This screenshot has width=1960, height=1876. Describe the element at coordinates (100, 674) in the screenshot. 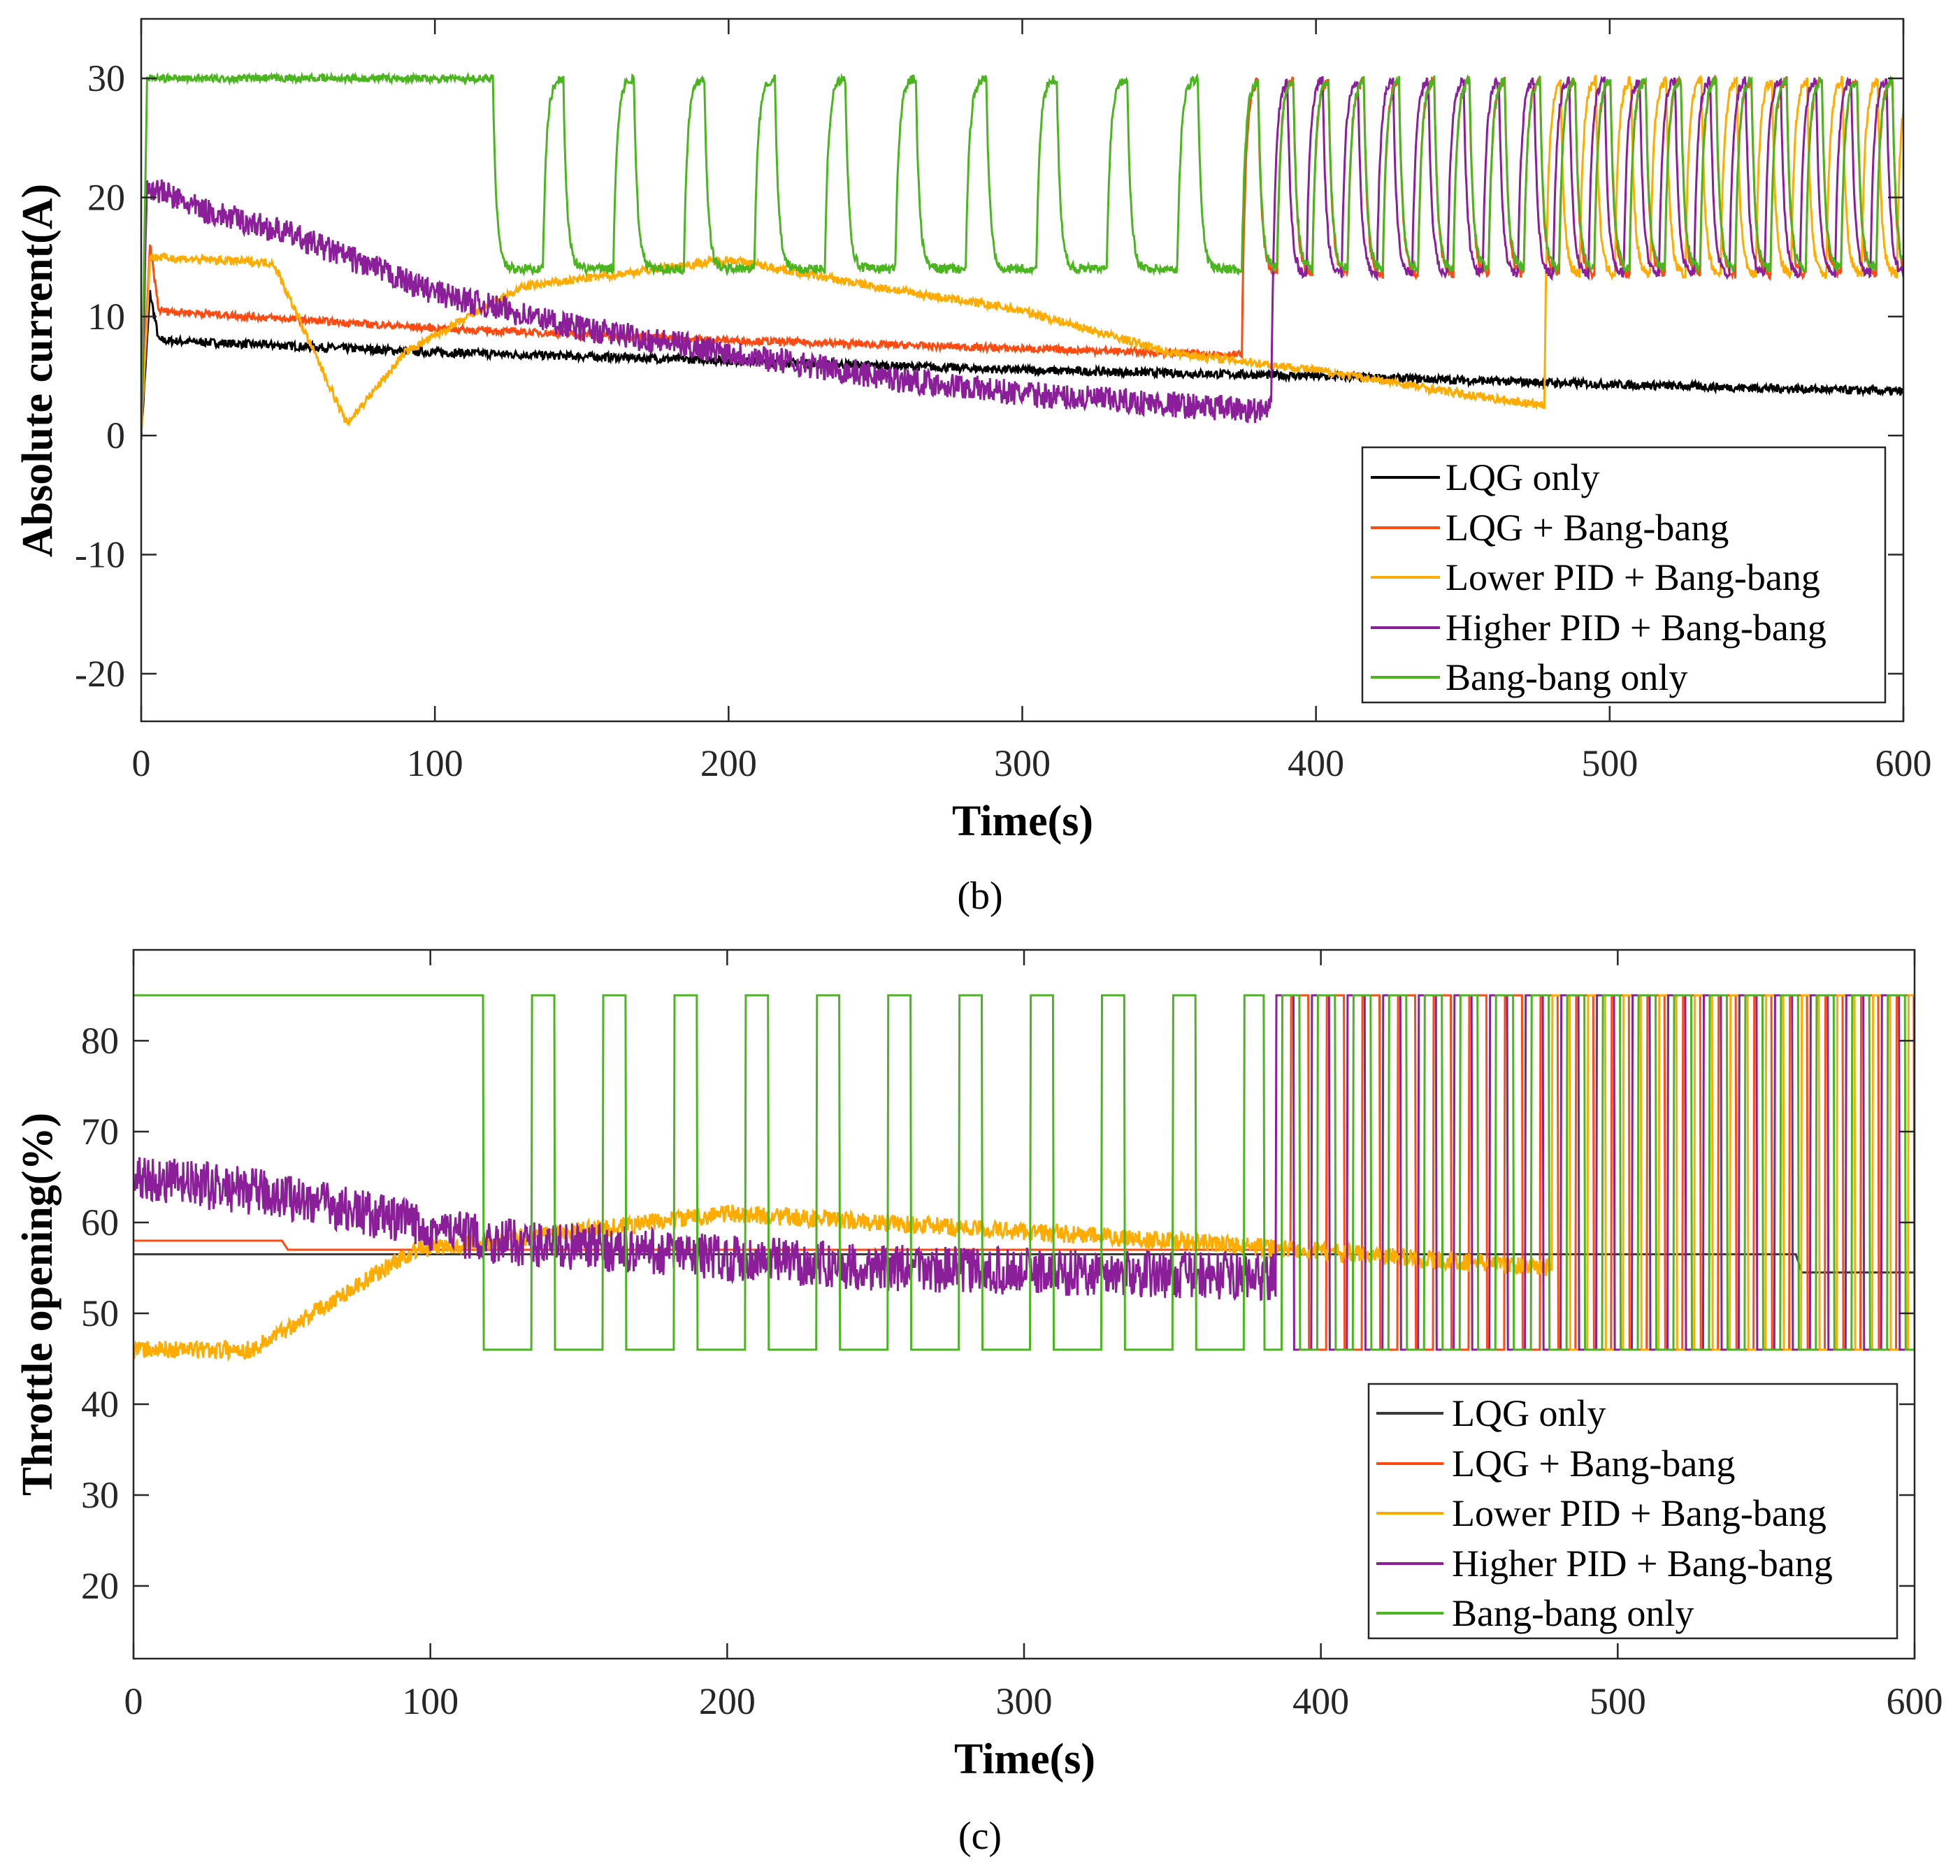

I see `y-tick-label: -20` at that location.